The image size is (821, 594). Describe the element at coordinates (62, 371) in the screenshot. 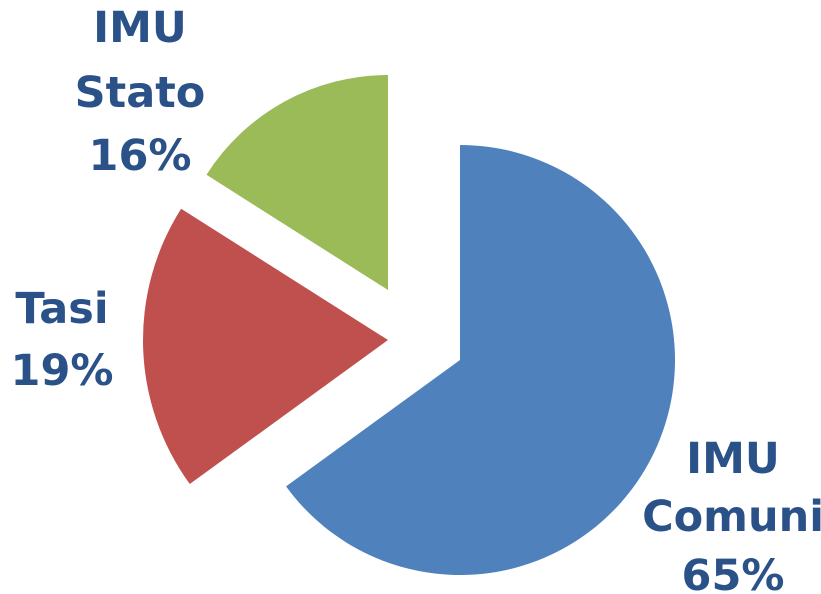

I see `slice-label-tasi-line-2: 19%` at that location.